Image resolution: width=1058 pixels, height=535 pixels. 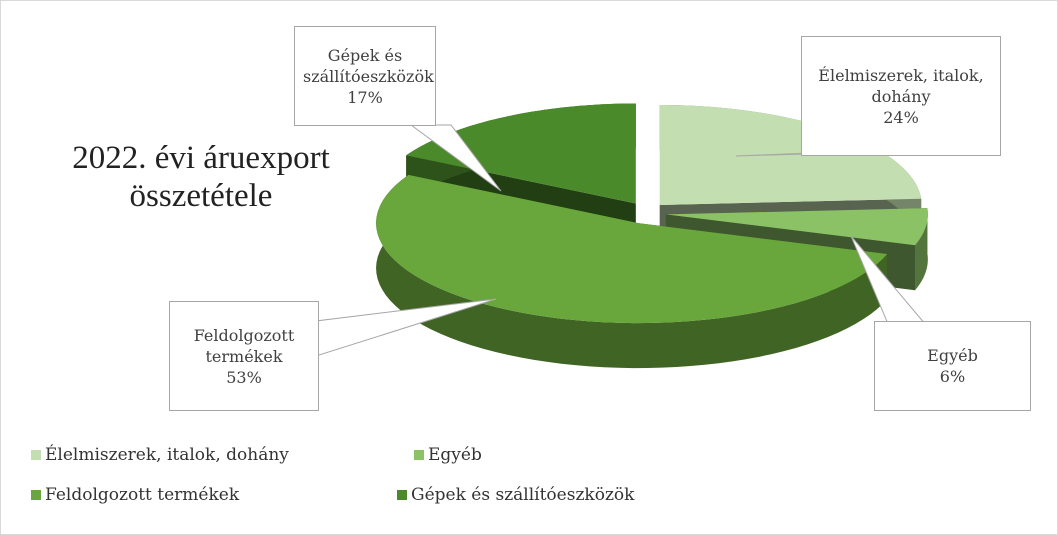 I want to click on data-label: Egyéb 6%, so click(x=952, y=366).